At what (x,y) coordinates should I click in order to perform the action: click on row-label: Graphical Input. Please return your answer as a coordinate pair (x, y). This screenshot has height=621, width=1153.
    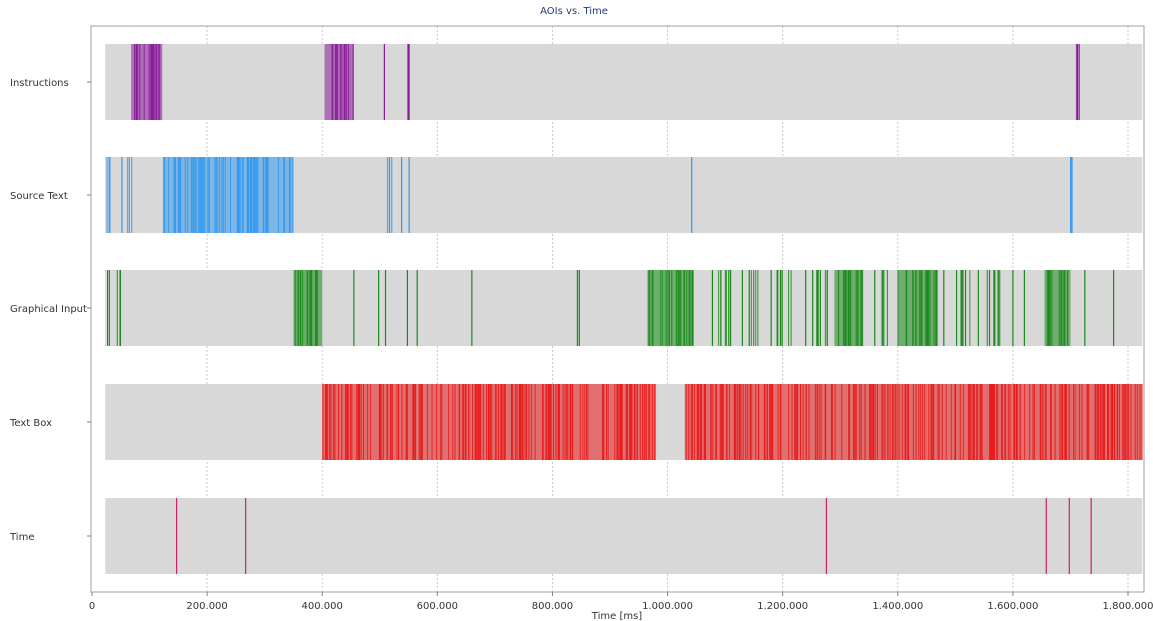
    Looking at the image, I should click on (48, 309).